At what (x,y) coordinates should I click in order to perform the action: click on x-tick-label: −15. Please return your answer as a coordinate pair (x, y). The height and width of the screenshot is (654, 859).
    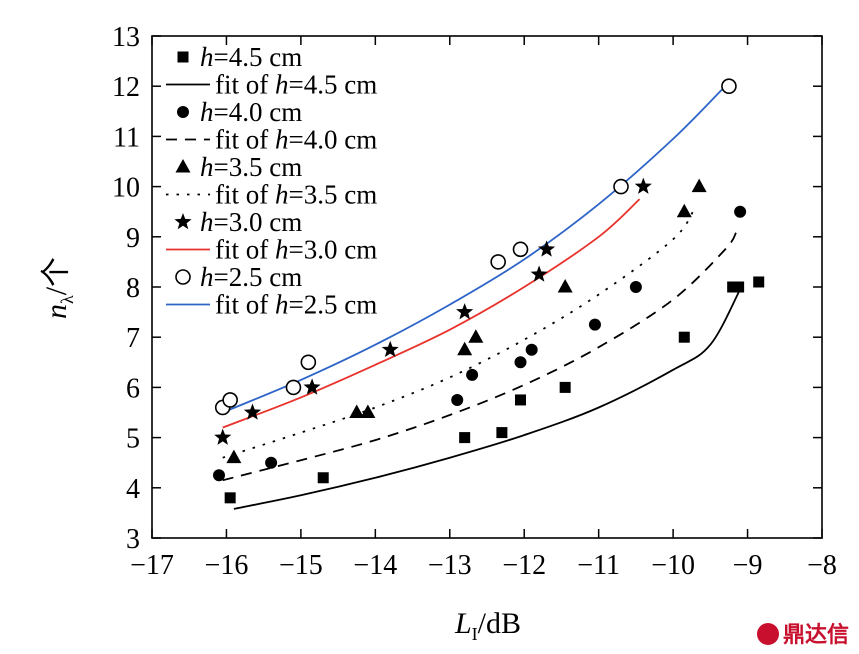
    Looking at the image, I should click on (301, 565).